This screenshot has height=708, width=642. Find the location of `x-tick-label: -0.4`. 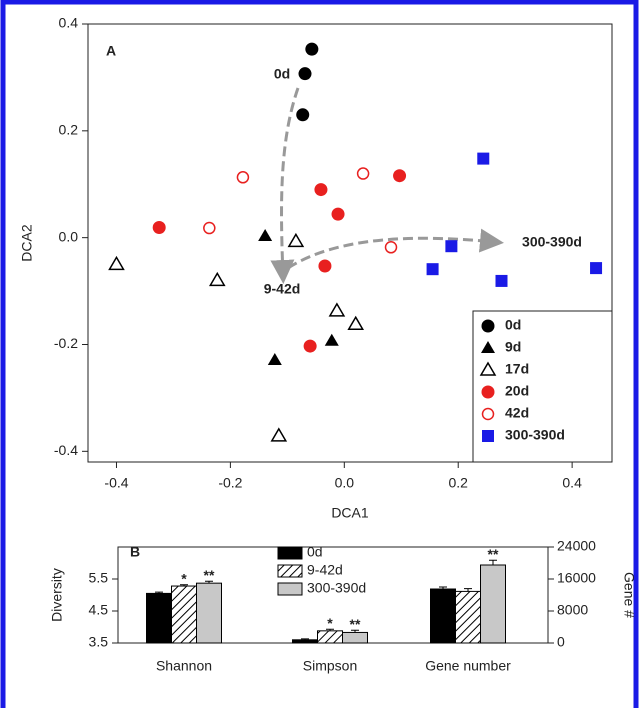

x-tick-label: -0.4 is located at coordinates (116, 483).